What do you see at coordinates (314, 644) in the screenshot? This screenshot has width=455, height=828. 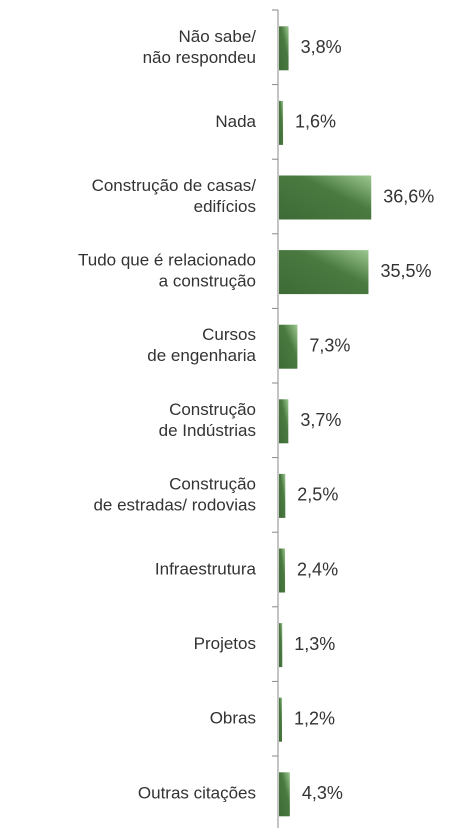 I see `value-label: 1,3%` at bounding box center [314, 644].